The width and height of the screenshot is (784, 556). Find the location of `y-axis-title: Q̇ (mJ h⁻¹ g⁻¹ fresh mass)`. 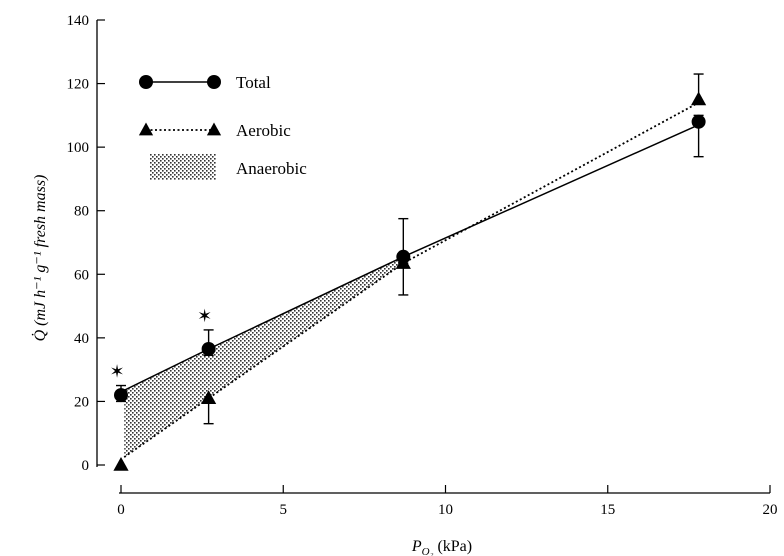

y-axis-title: Q̇ (mJ h⁻¹ g⁻¹ fresh mass) is located at coordinates (40, 258).